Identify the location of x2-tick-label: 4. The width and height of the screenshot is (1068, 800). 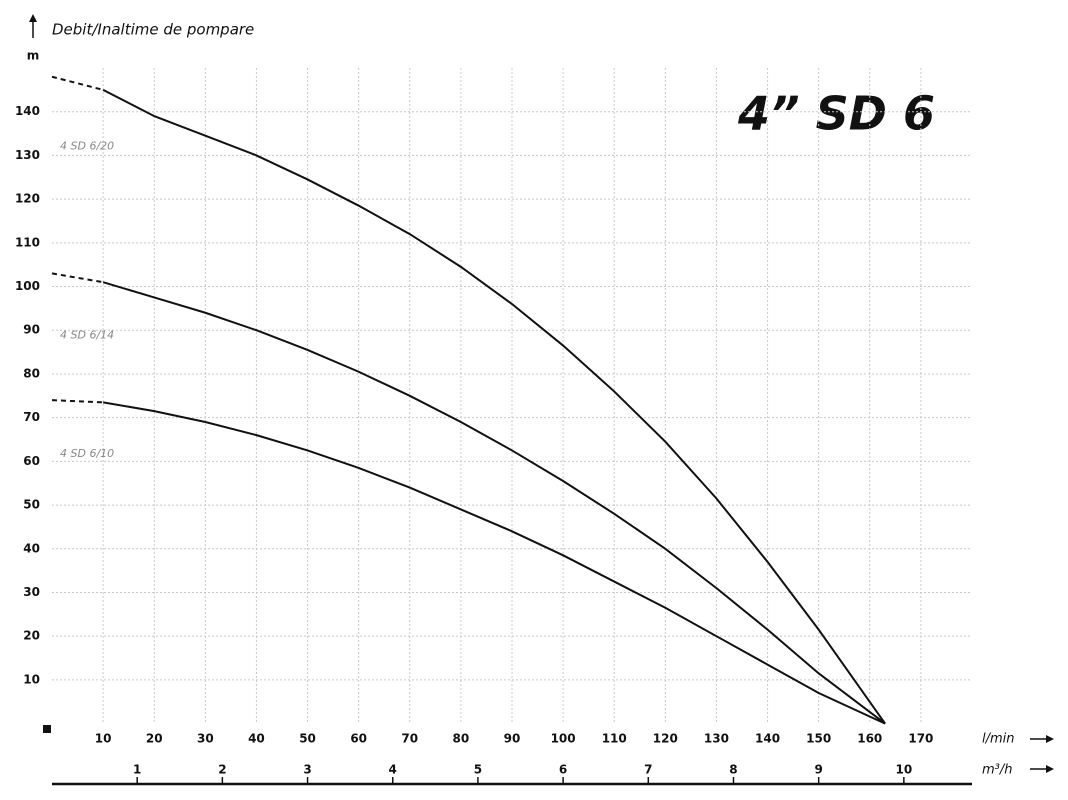
(393, 770).